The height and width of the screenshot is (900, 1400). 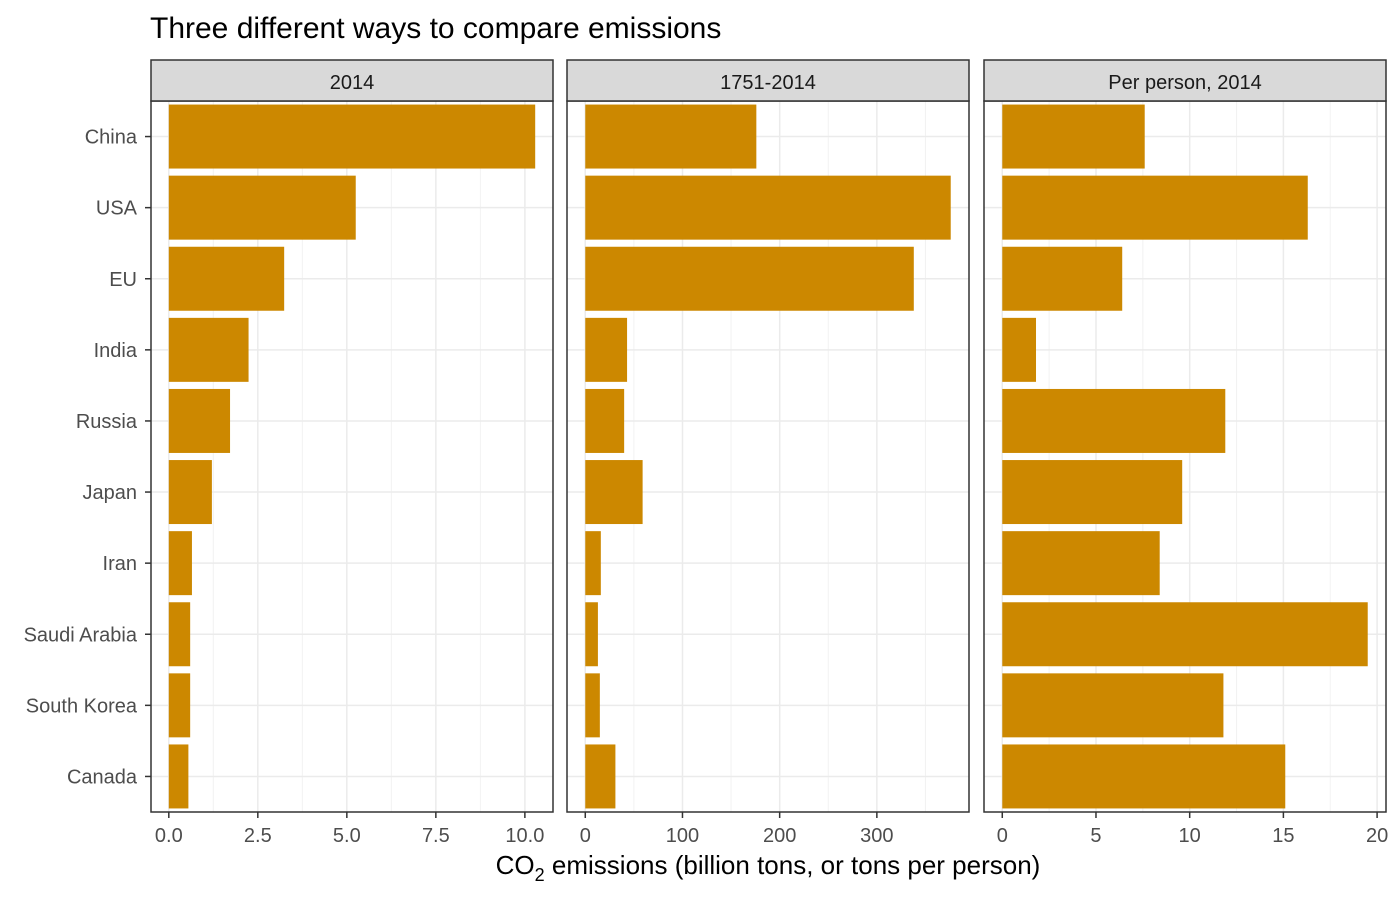 I want to click on y-tick-label: India, so click(x=116, y=351).